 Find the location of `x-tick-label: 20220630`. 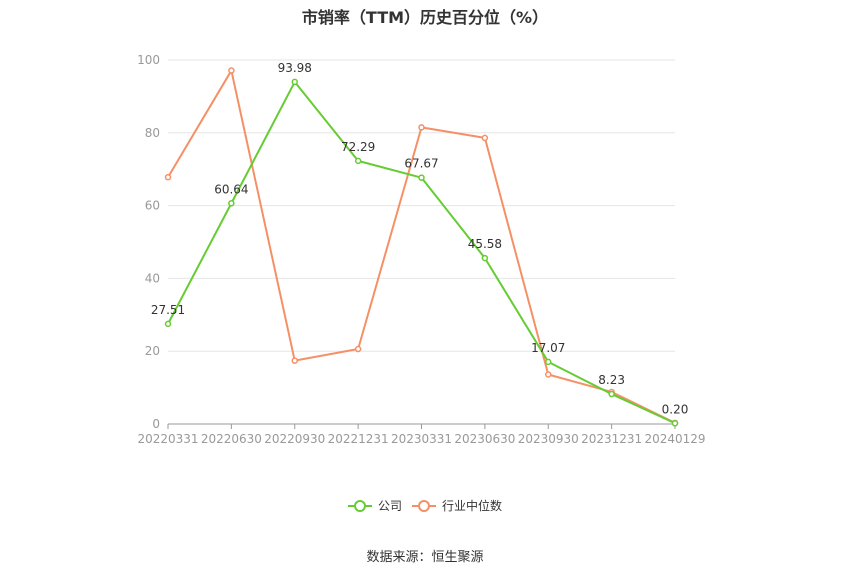

x-tick-label: 20220630 is located at coordinates (231, 439).